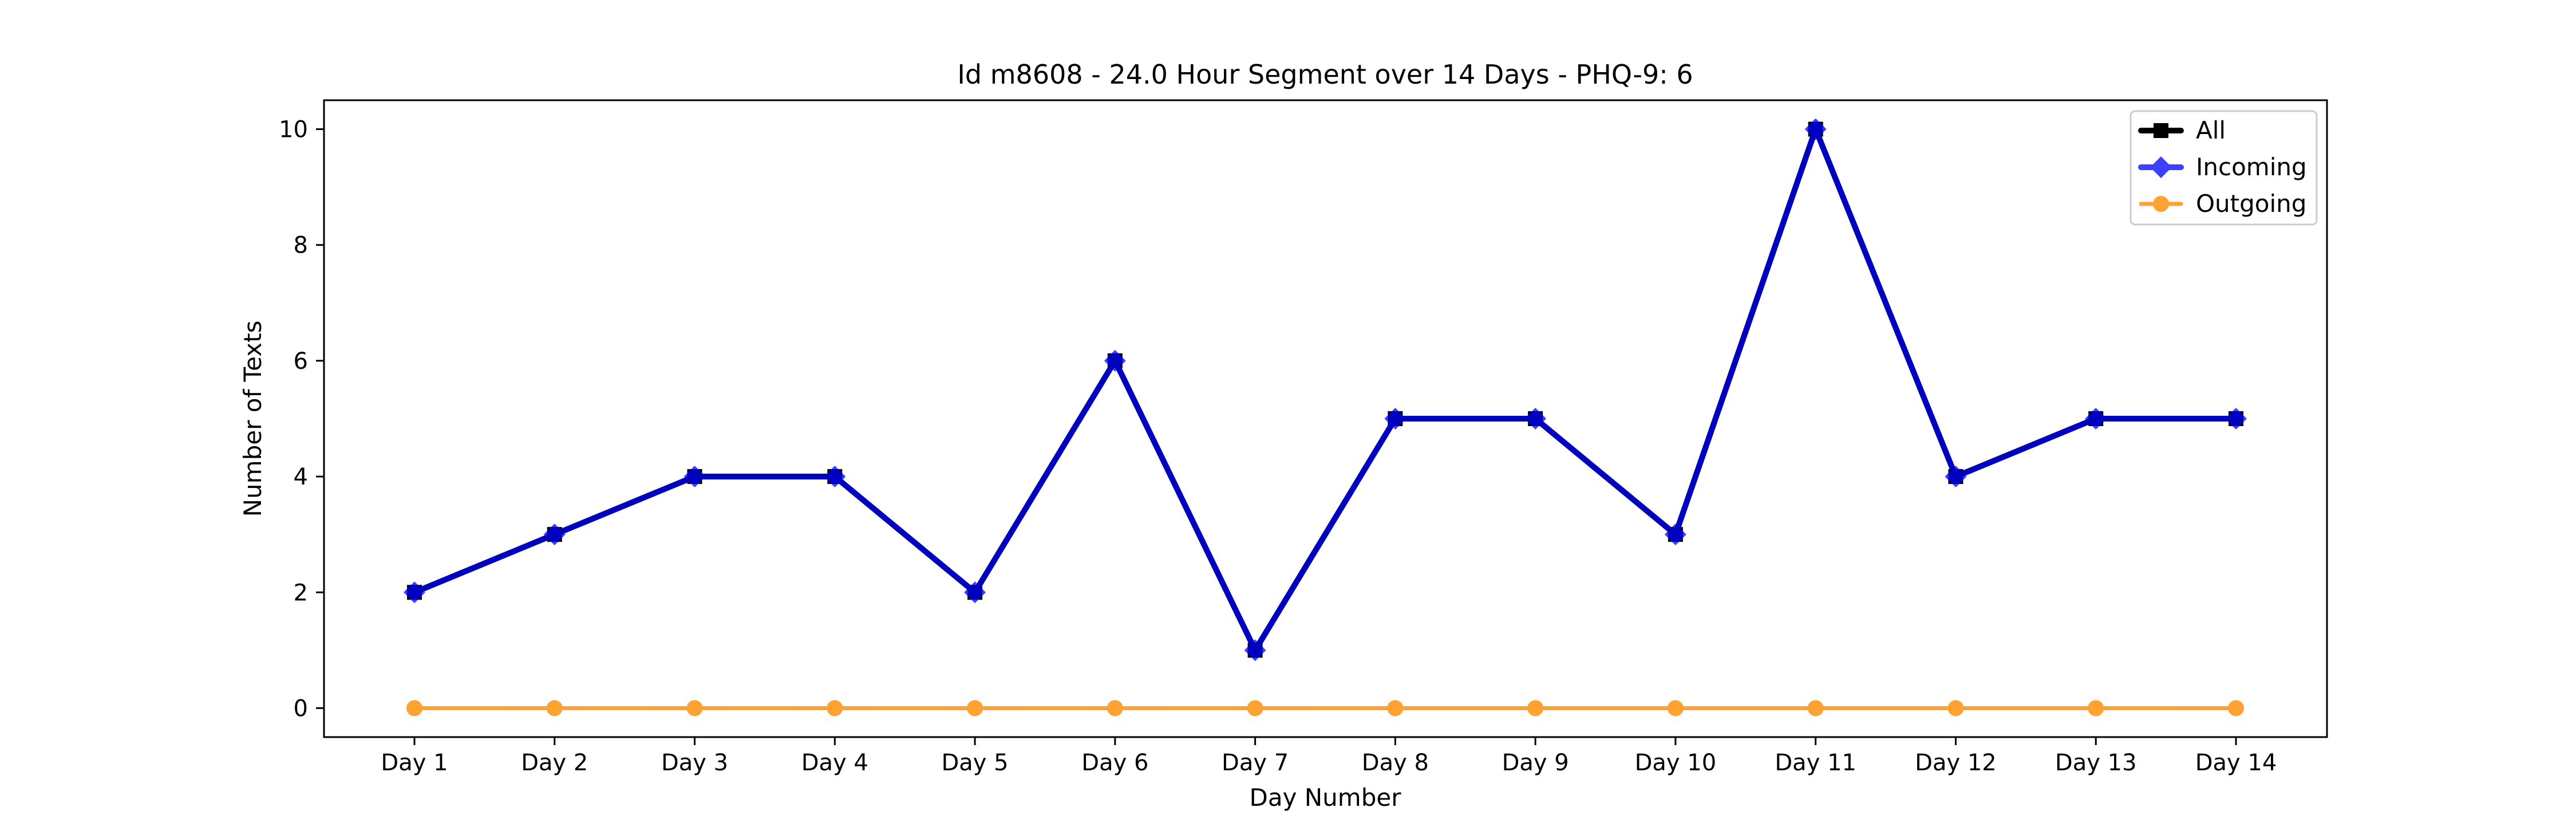  What do you see at coordinates (1114, 763) in the screenshot?
I see `x-tick-label-6: Day 6` at bounding box center [1114, 763].